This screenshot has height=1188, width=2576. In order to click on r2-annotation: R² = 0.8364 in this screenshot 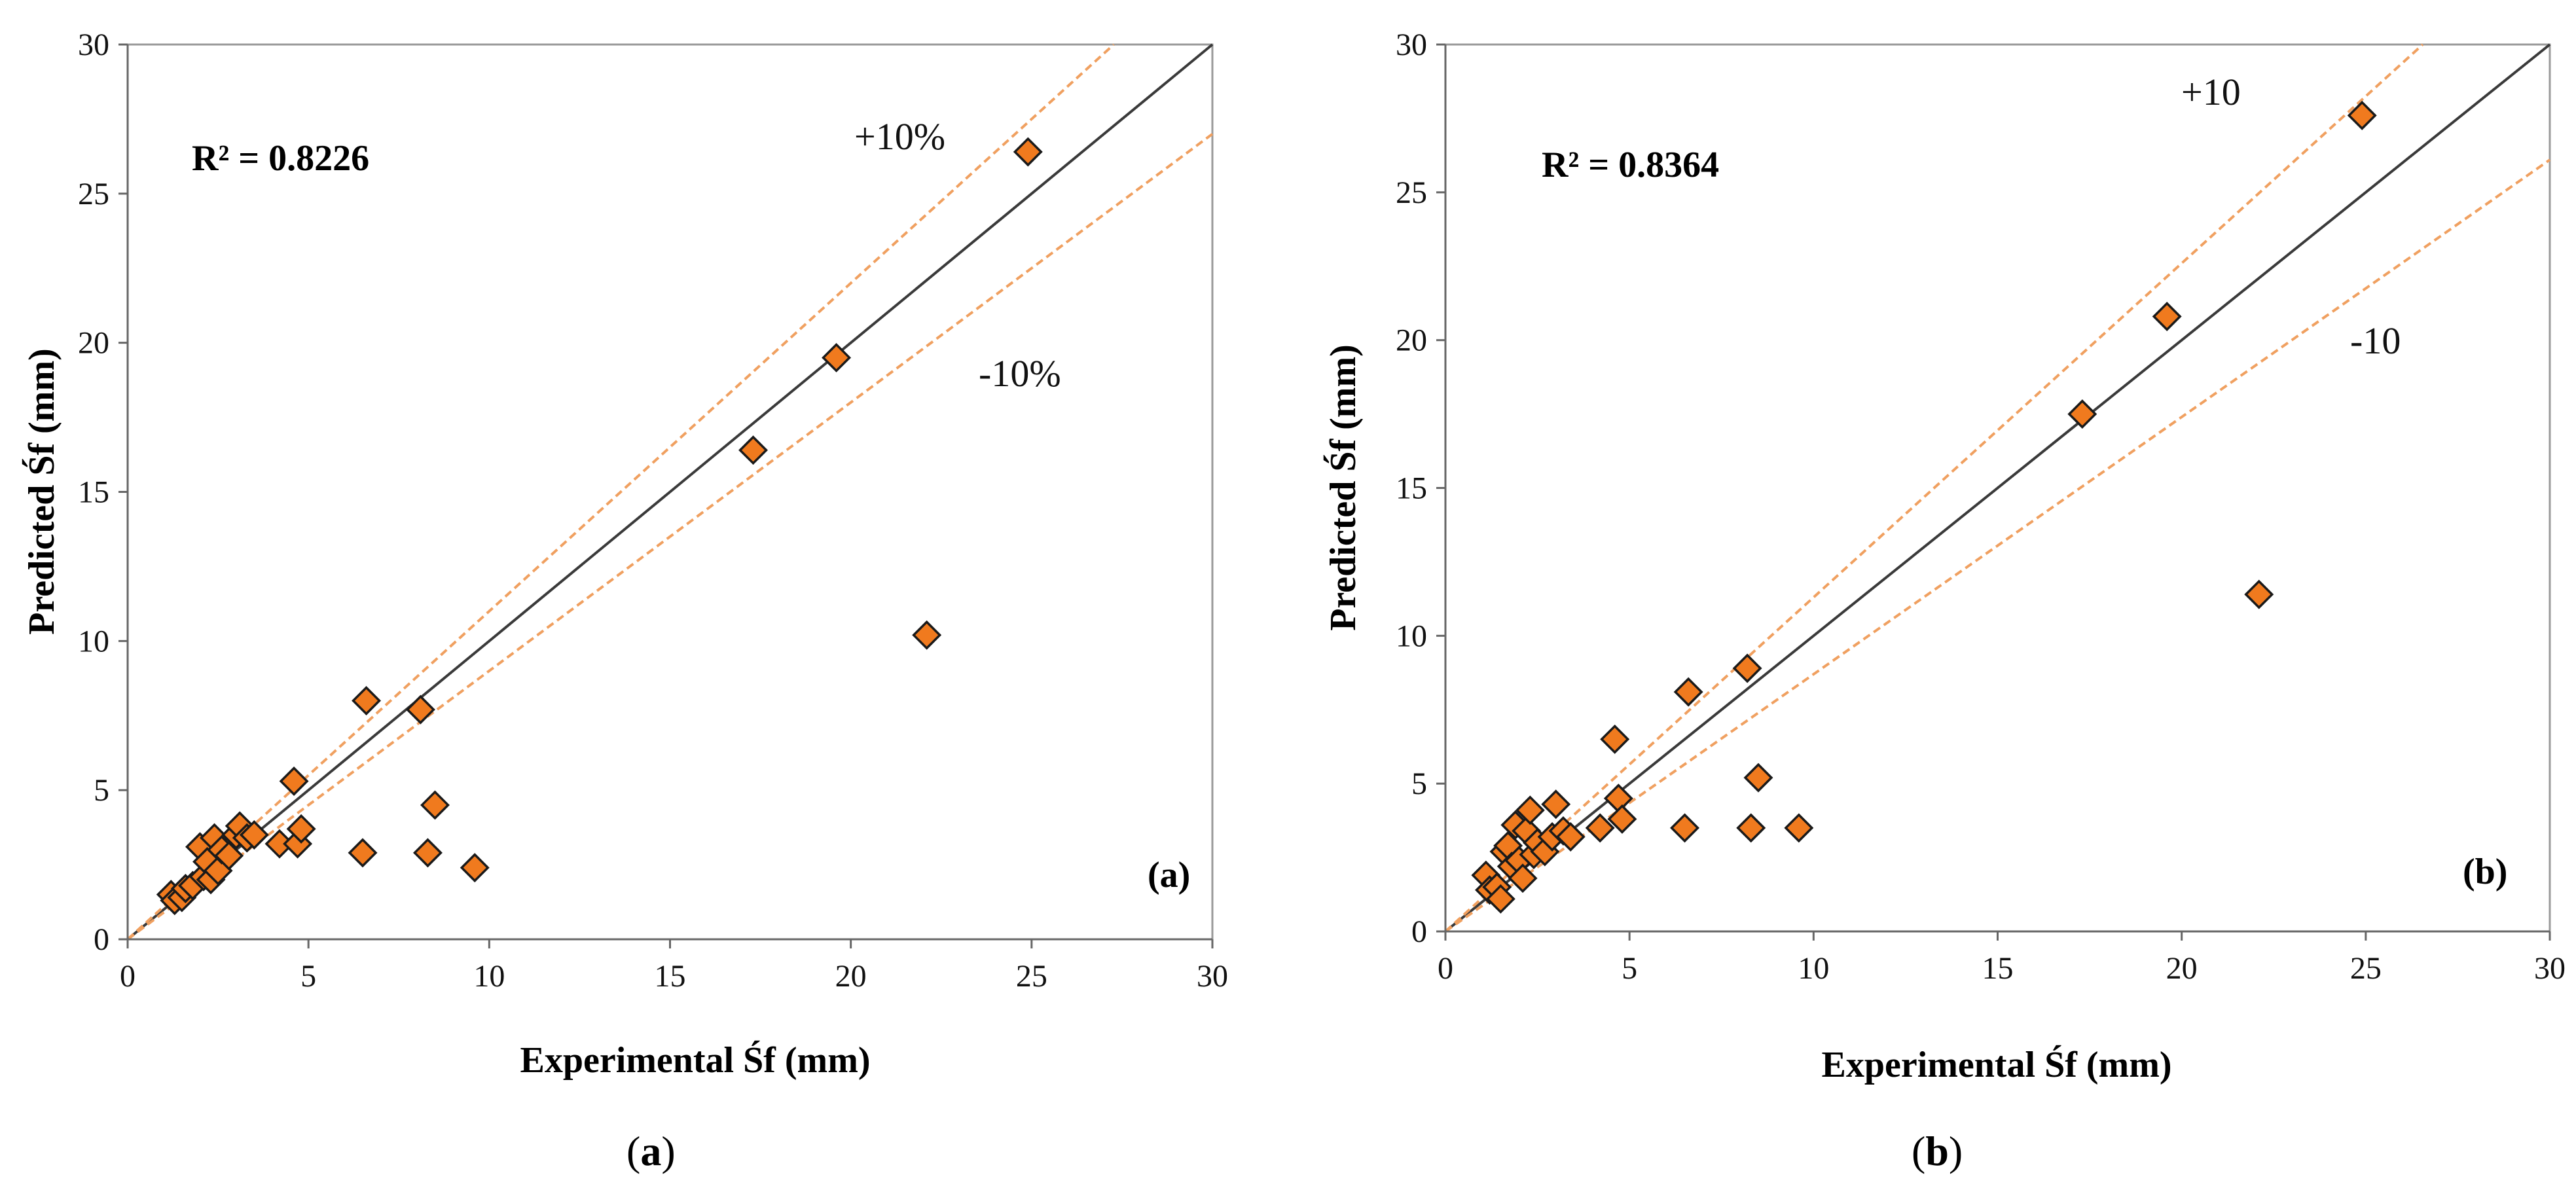, I will do `click(1630, 165)`.